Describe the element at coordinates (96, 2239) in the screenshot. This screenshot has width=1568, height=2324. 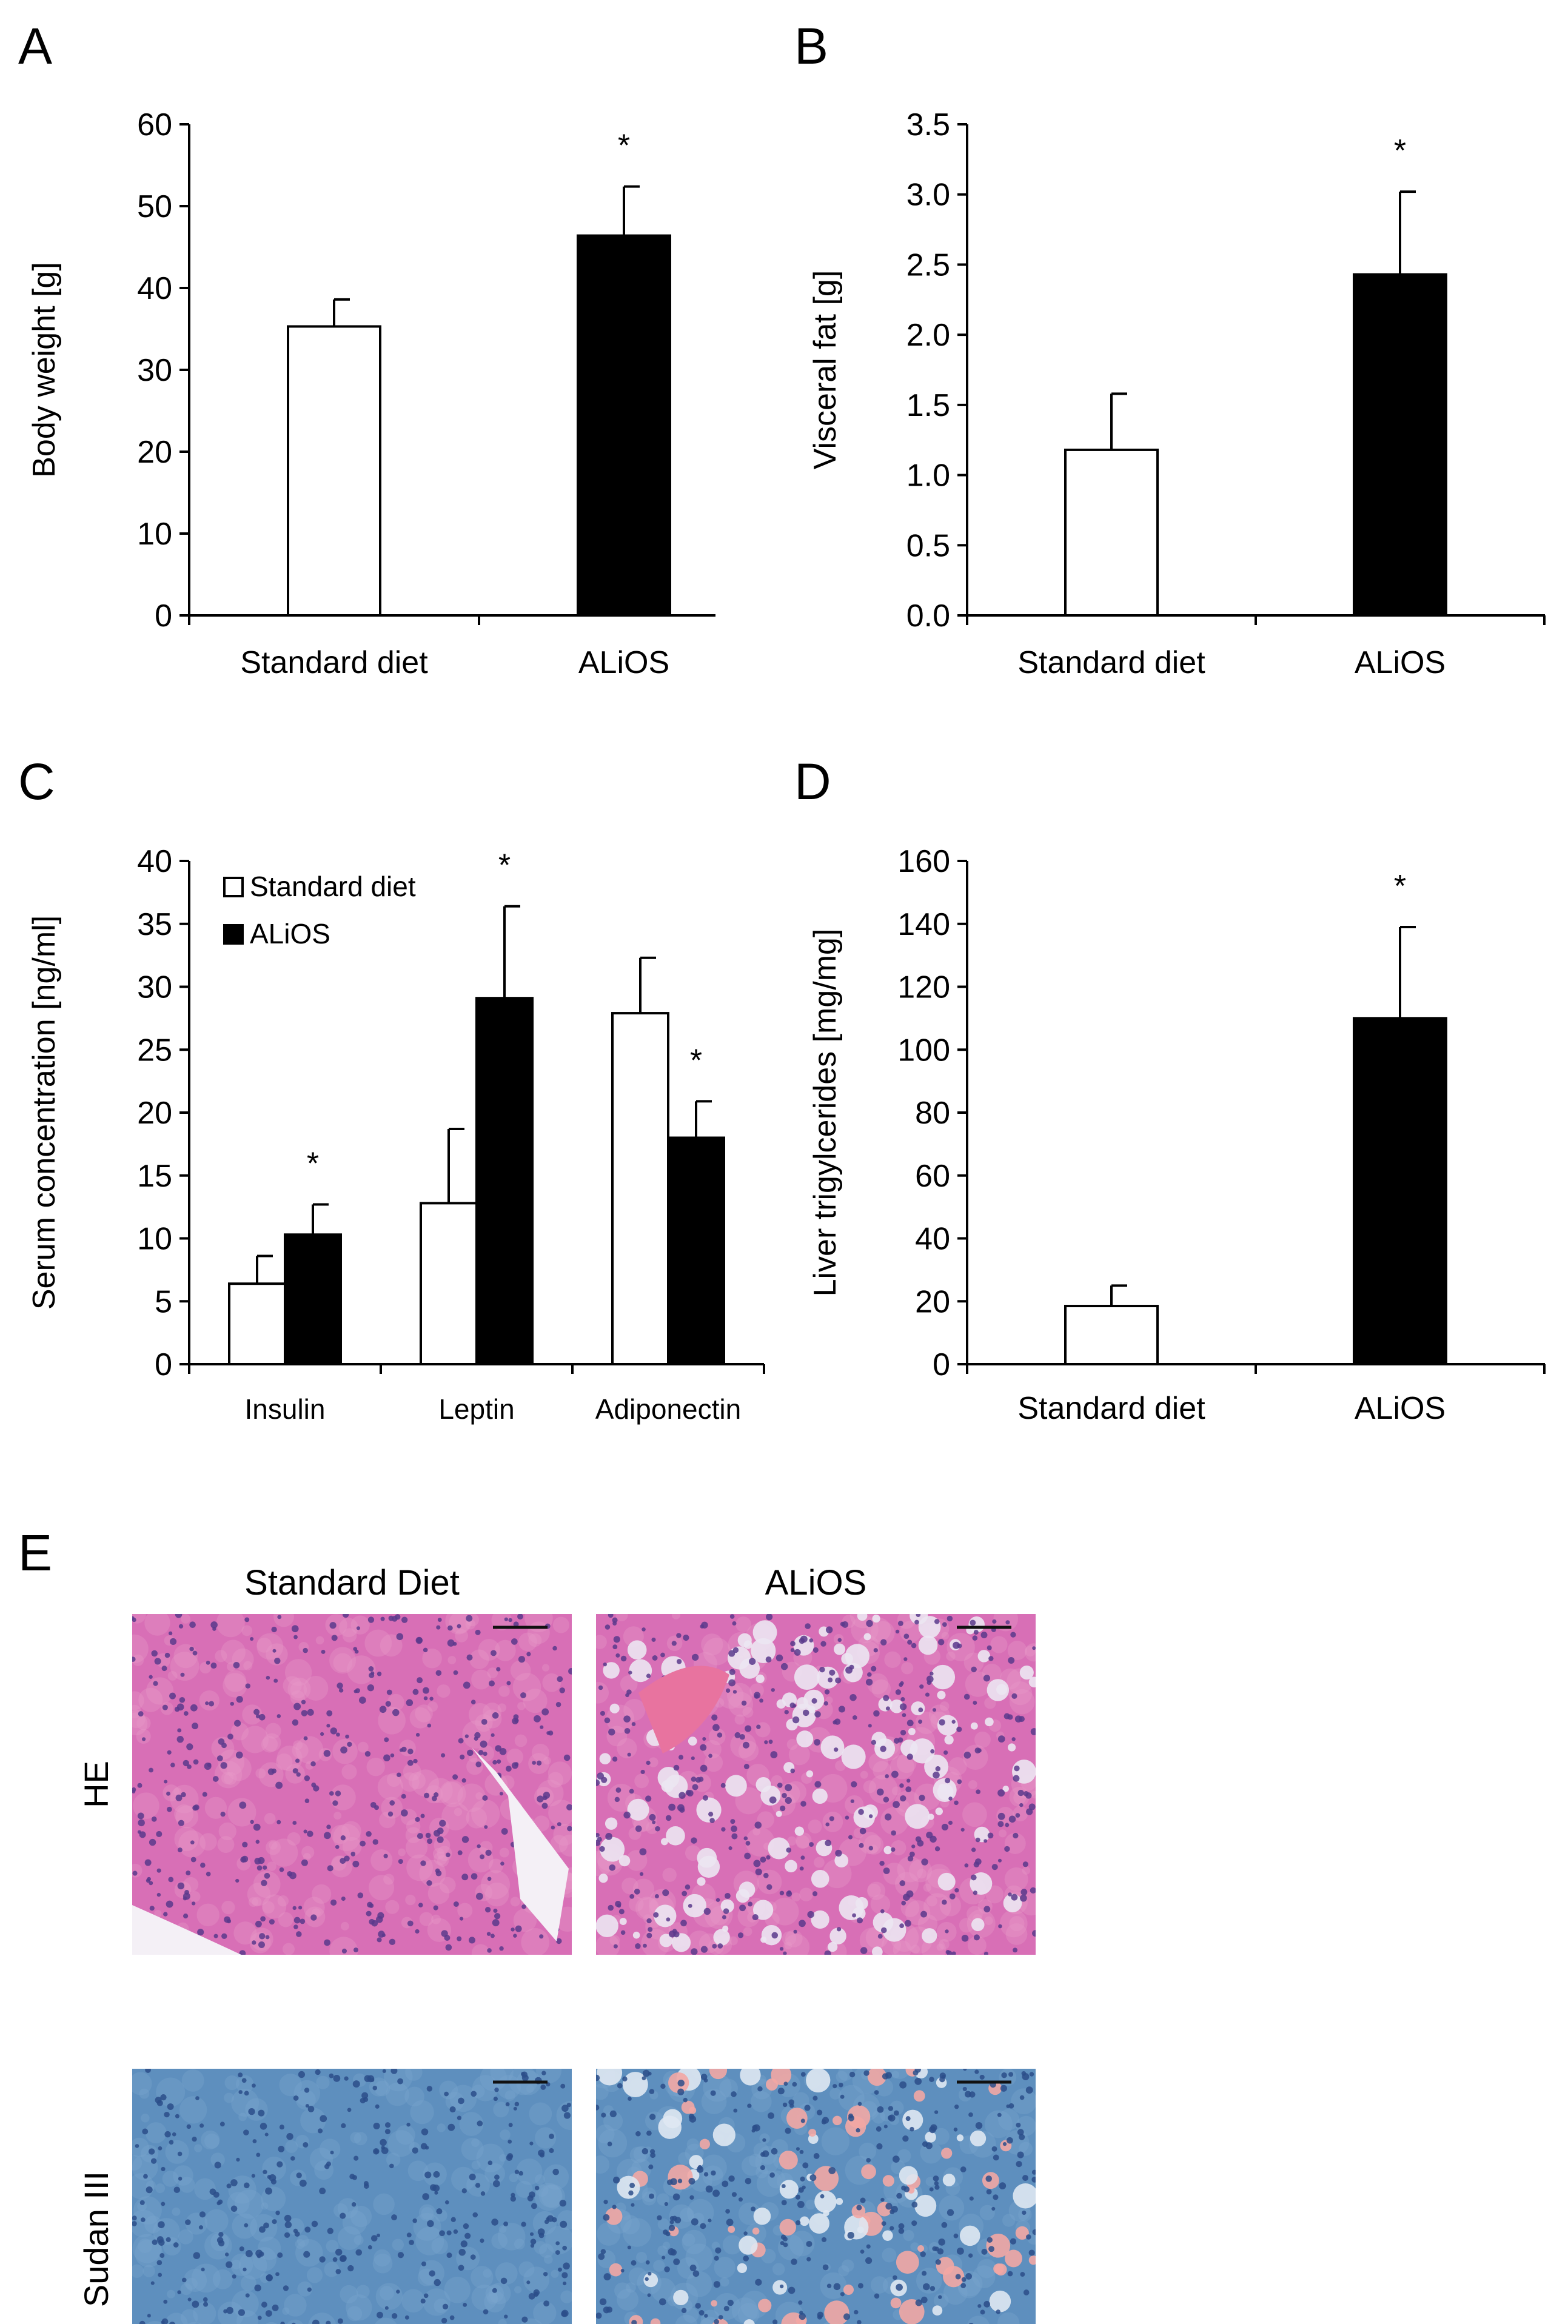
I see `histology-row-label: Sudan III` at that location.